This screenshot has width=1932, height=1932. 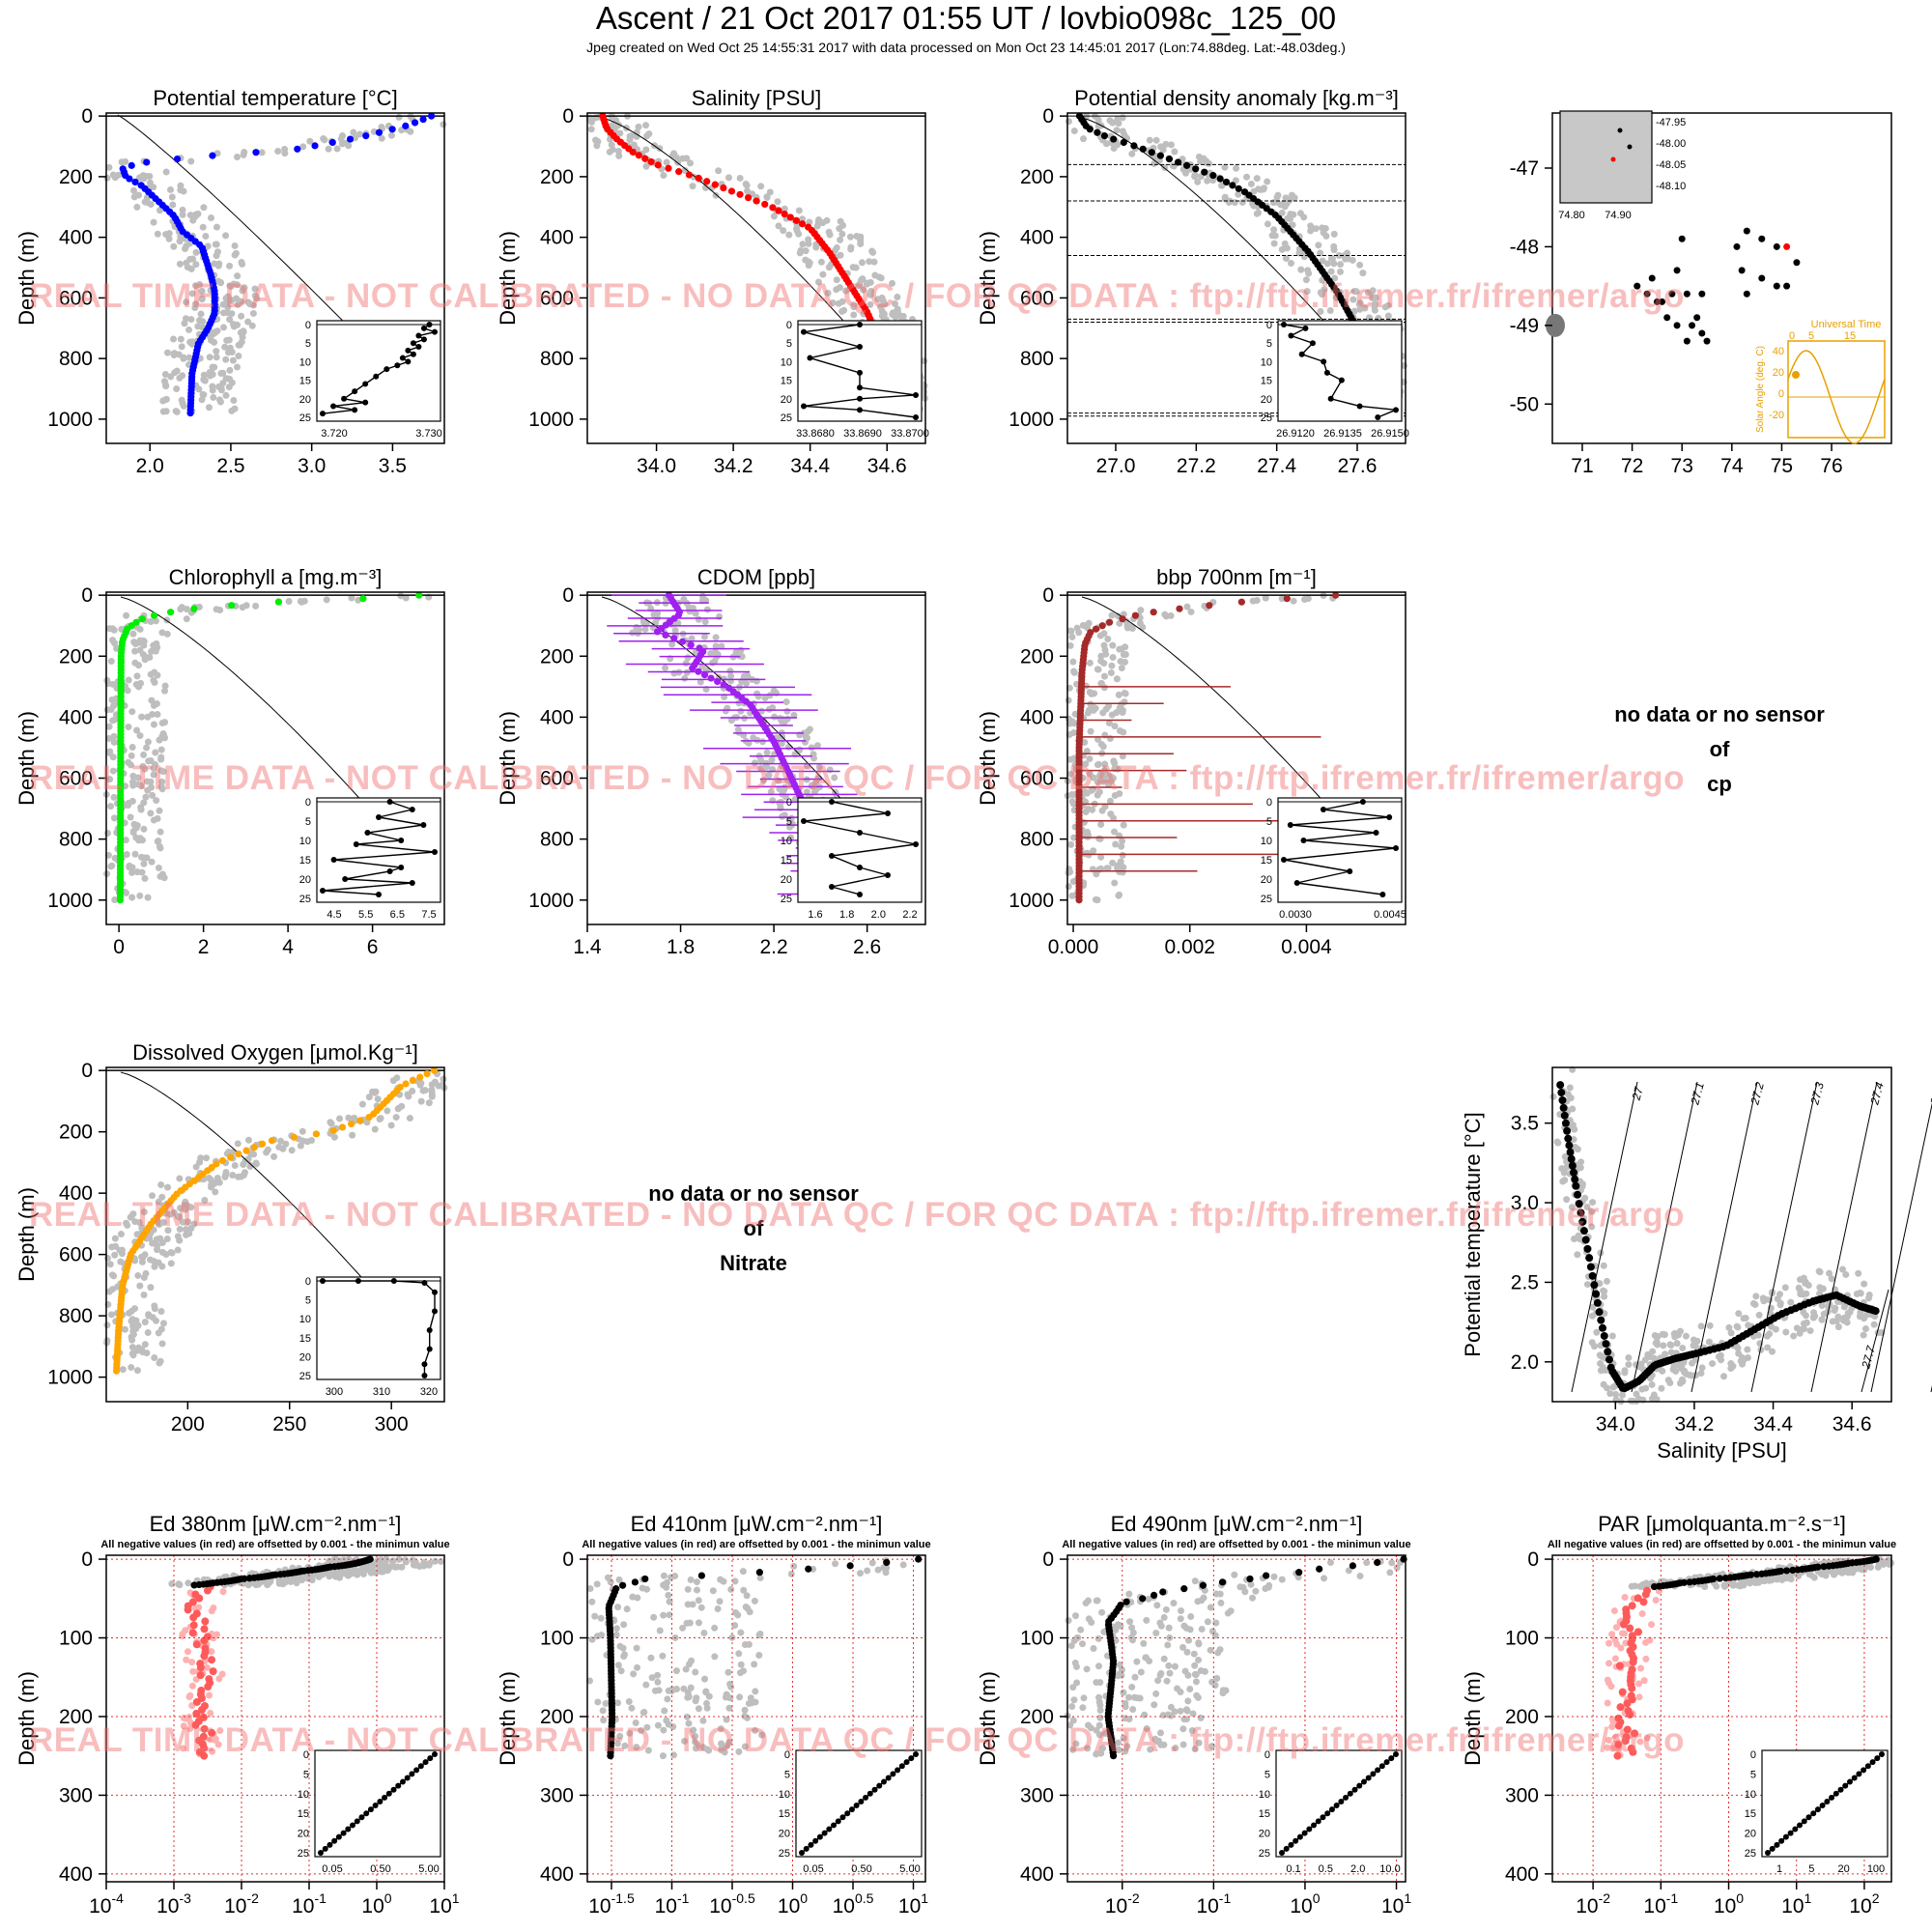 What do you see at coordinates (557, 359) in the screenshot?
I see `y-tick-label: 800` at bounding box center [557, 359].